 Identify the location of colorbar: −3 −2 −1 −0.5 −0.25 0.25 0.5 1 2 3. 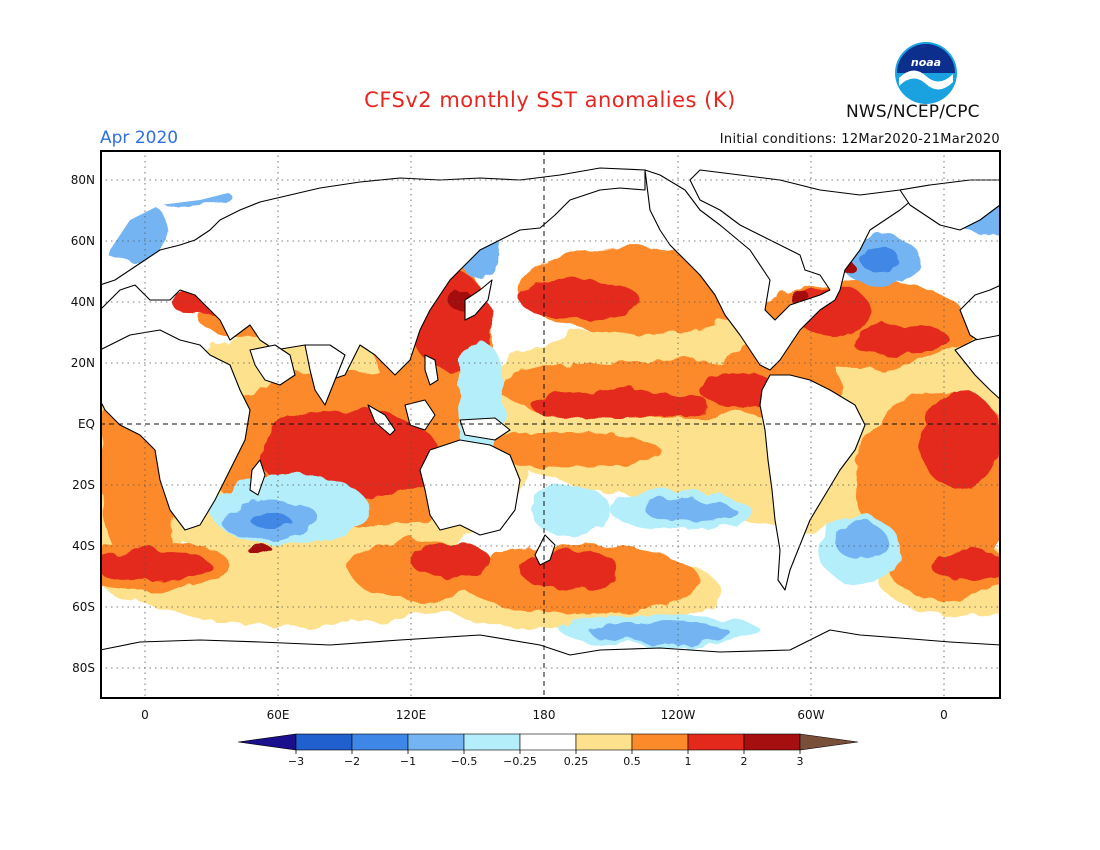
(548, 750).